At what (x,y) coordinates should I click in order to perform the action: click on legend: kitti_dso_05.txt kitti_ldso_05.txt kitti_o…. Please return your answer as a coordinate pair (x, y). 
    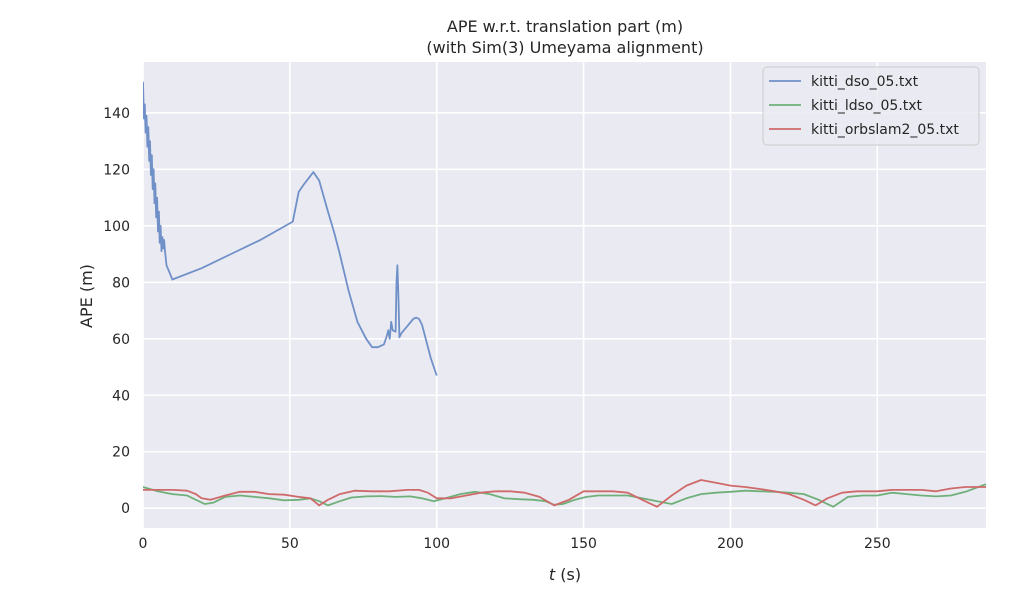
    Looking at the image, I should click on (871, 106).